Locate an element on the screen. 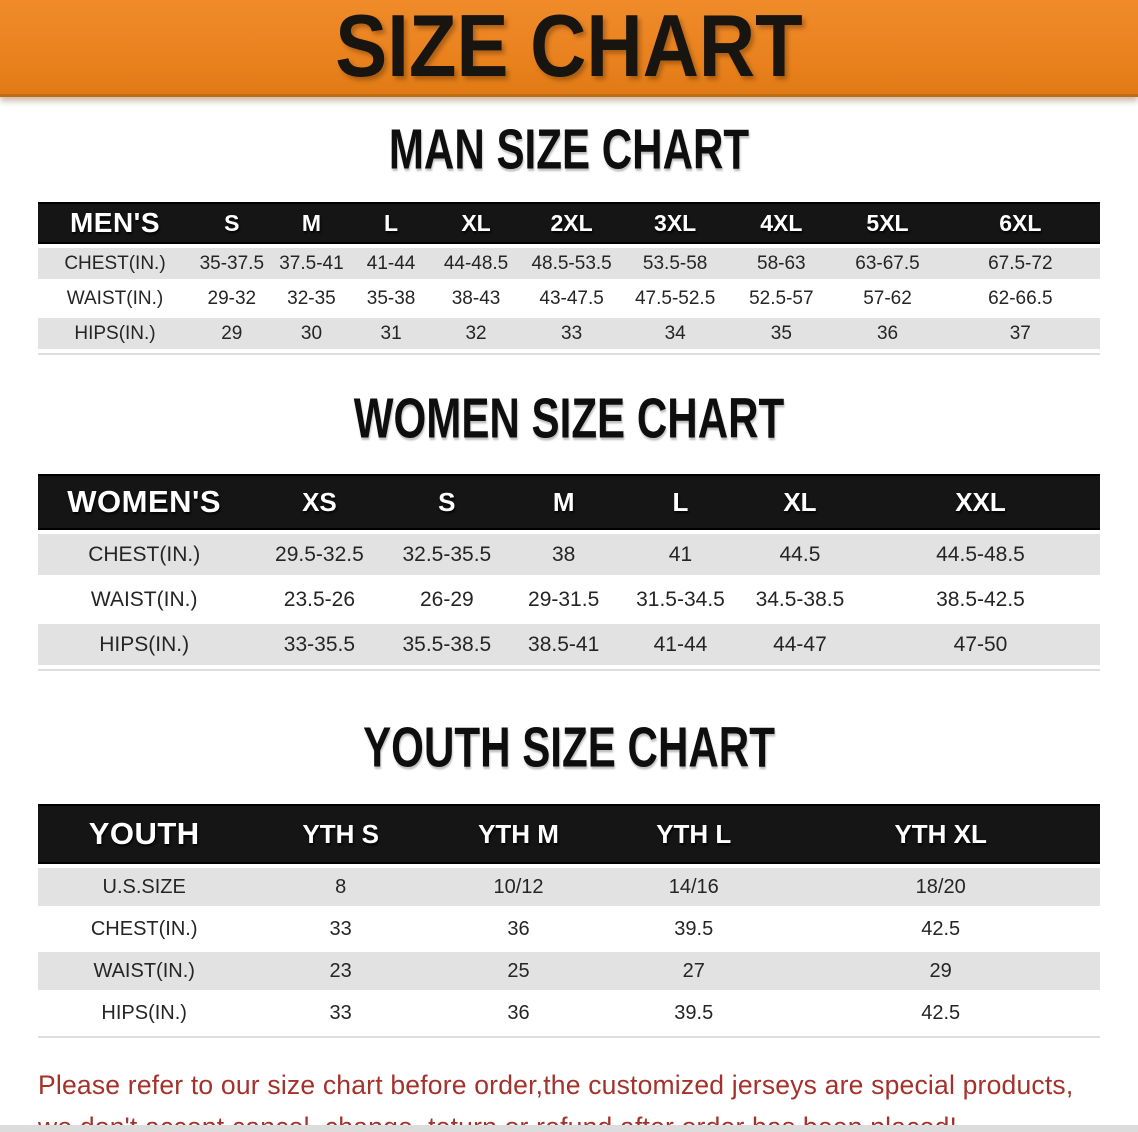 The width and height of the screenshot is (1138, 1132). value-cell: 29-32 is located at coordinates (231, 298).